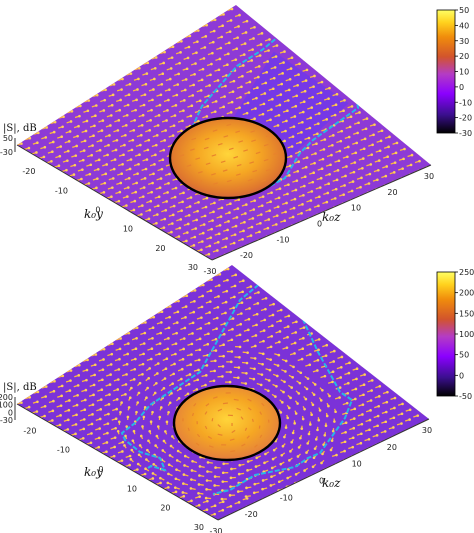  Describe the element at coordinates (193, 267) in the screenshot. I see `y-tick-label: 30` at that location.